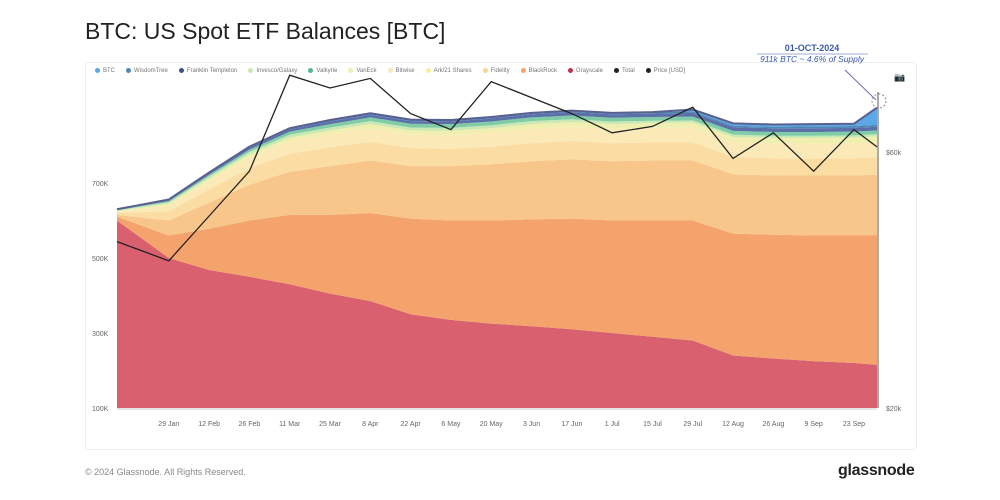  I want to click on legend-item: VanEck, so click(362, 71).